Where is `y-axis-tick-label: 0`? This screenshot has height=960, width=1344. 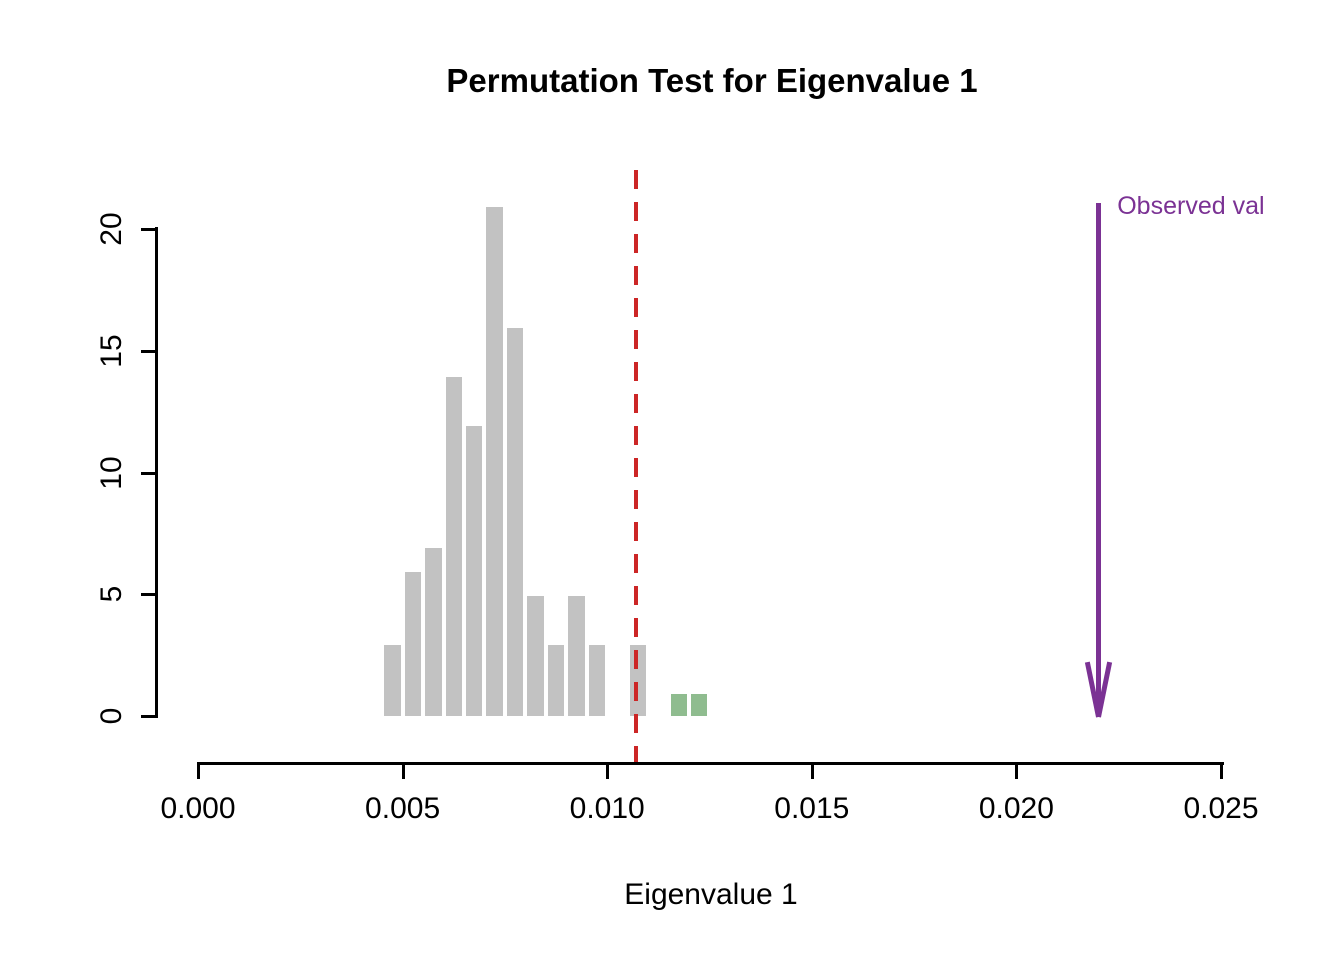 y-axis-tick-label: 0 is located at coordinates (111, 716).